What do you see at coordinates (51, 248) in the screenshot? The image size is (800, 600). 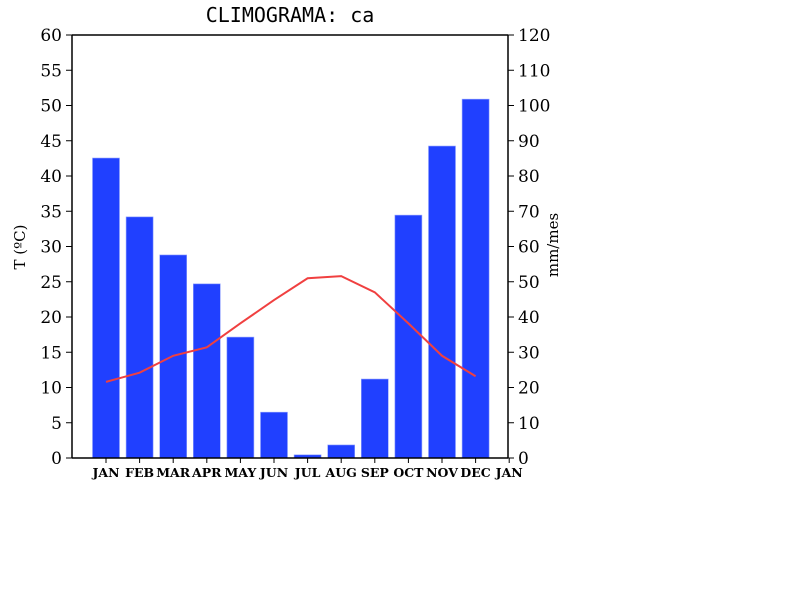 I see `left-tick-label: 30` at bounding box center [51, 248].